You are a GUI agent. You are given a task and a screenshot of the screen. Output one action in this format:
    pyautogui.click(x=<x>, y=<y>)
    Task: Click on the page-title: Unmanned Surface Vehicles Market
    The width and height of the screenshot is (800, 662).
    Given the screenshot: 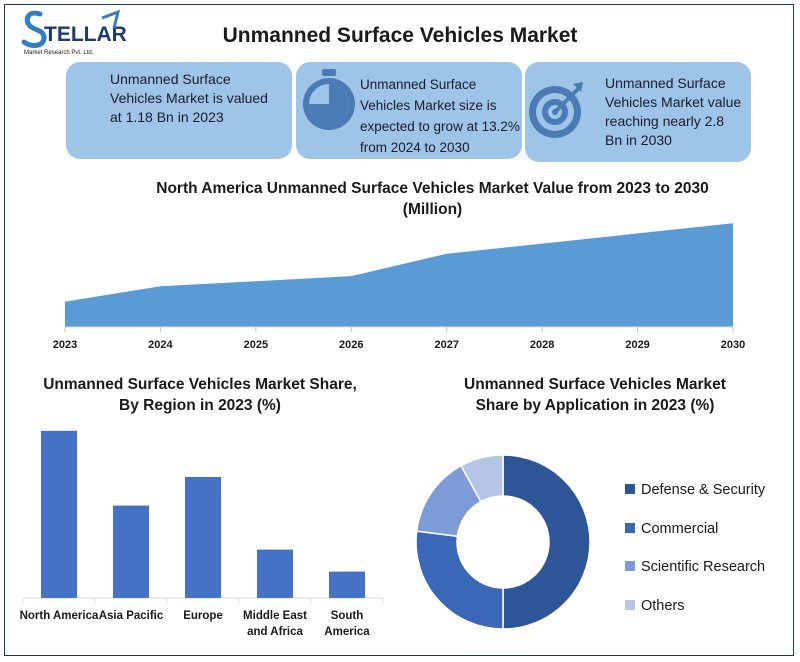 What is the action you would take?
    pyautogui.click(x=400, y=35)
    